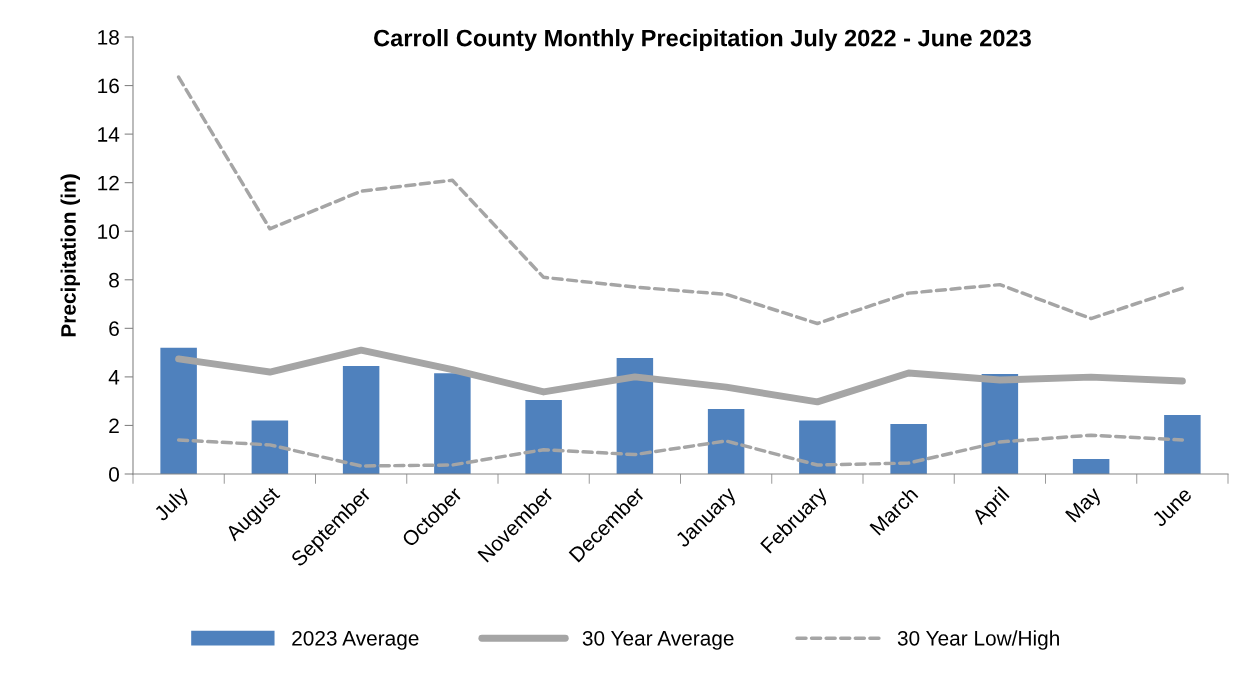  Describe the element at coordinates (108, 86) in the screenshot. I see `y-tick-label: 16` at that location.